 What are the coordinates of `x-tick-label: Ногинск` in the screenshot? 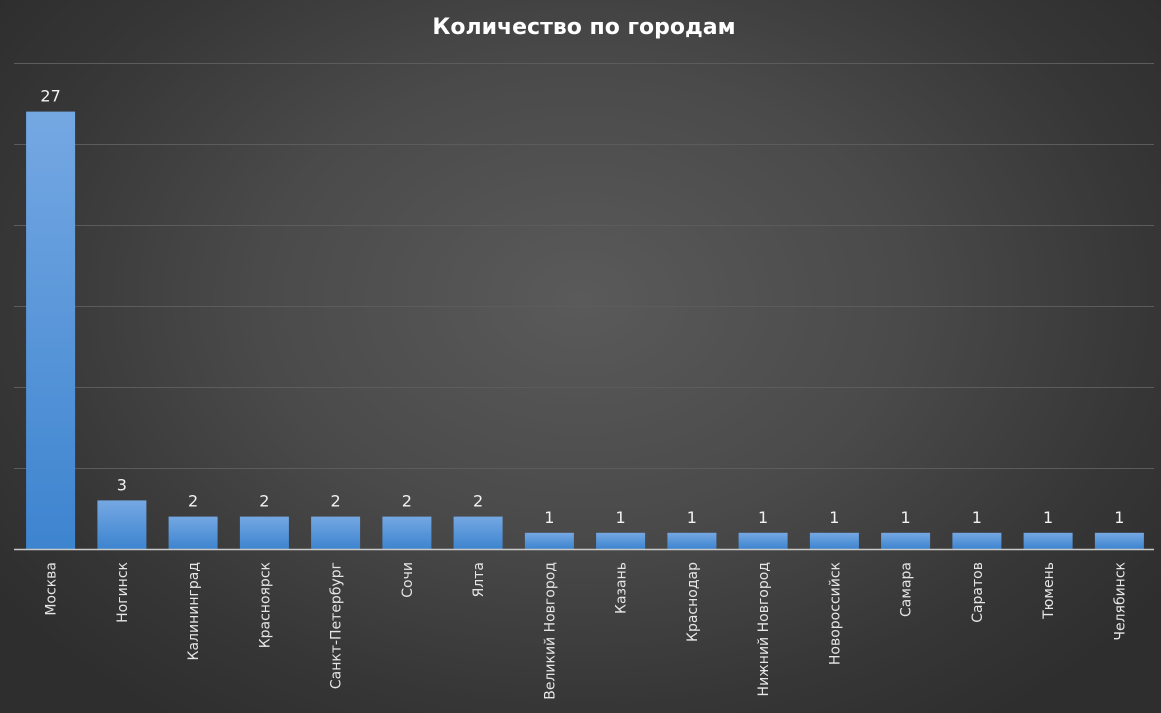 It's located at (123, 592).